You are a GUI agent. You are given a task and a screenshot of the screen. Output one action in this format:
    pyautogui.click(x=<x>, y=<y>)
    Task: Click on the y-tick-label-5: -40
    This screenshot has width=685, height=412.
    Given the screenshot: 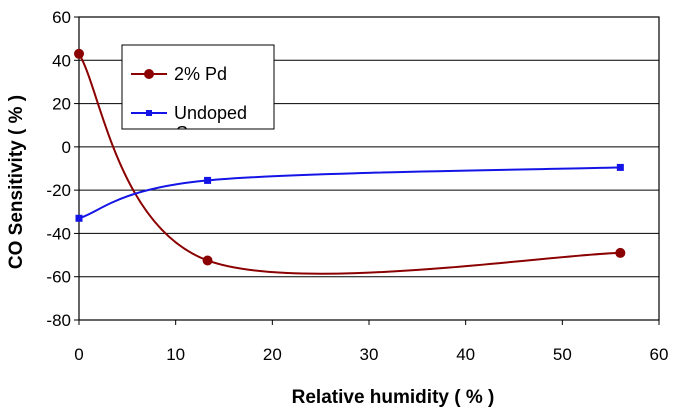 What is the action you would take?
    pyautogui.click(x=58, y=233)
    